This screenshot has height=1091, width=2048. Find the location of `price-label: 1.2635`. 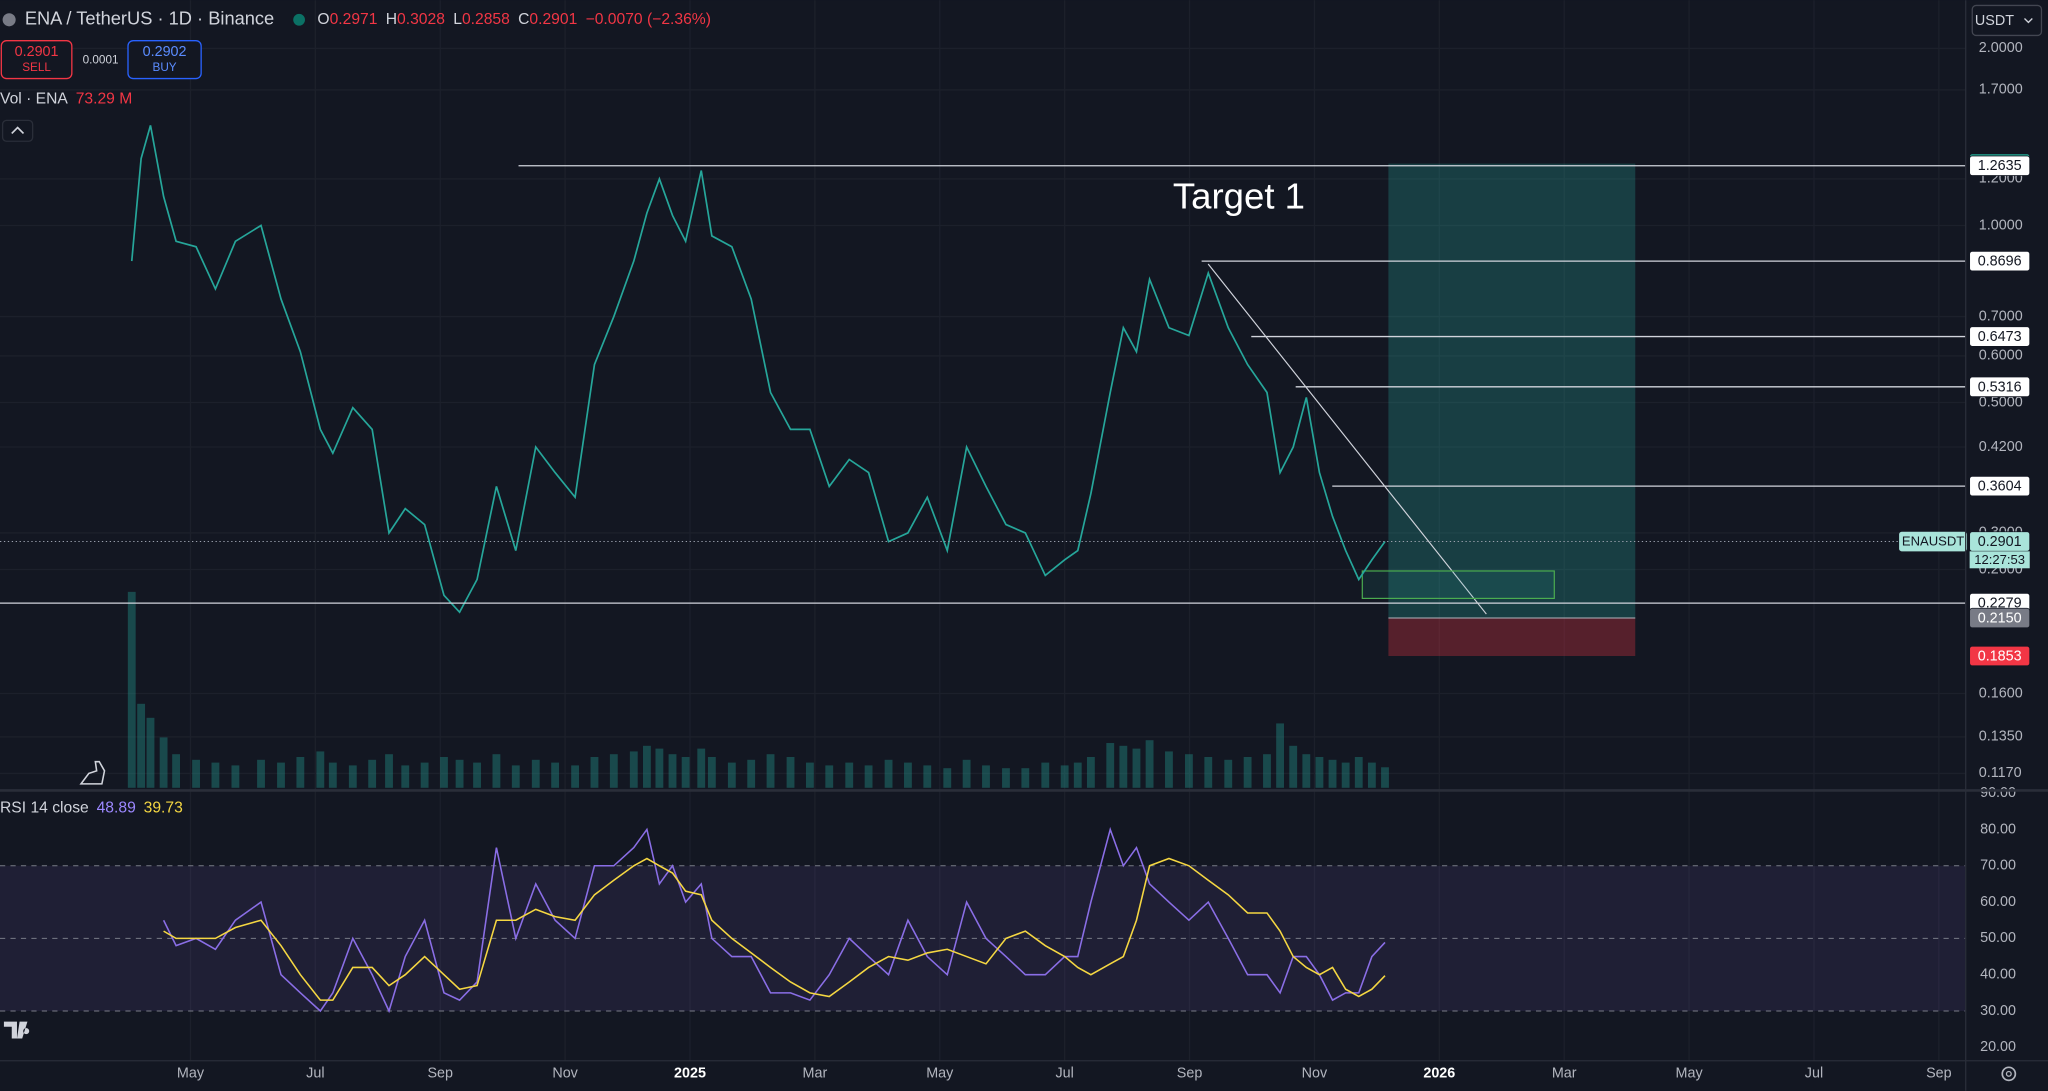

price-label: 1.2635 is located at coordinates (2000, 166).